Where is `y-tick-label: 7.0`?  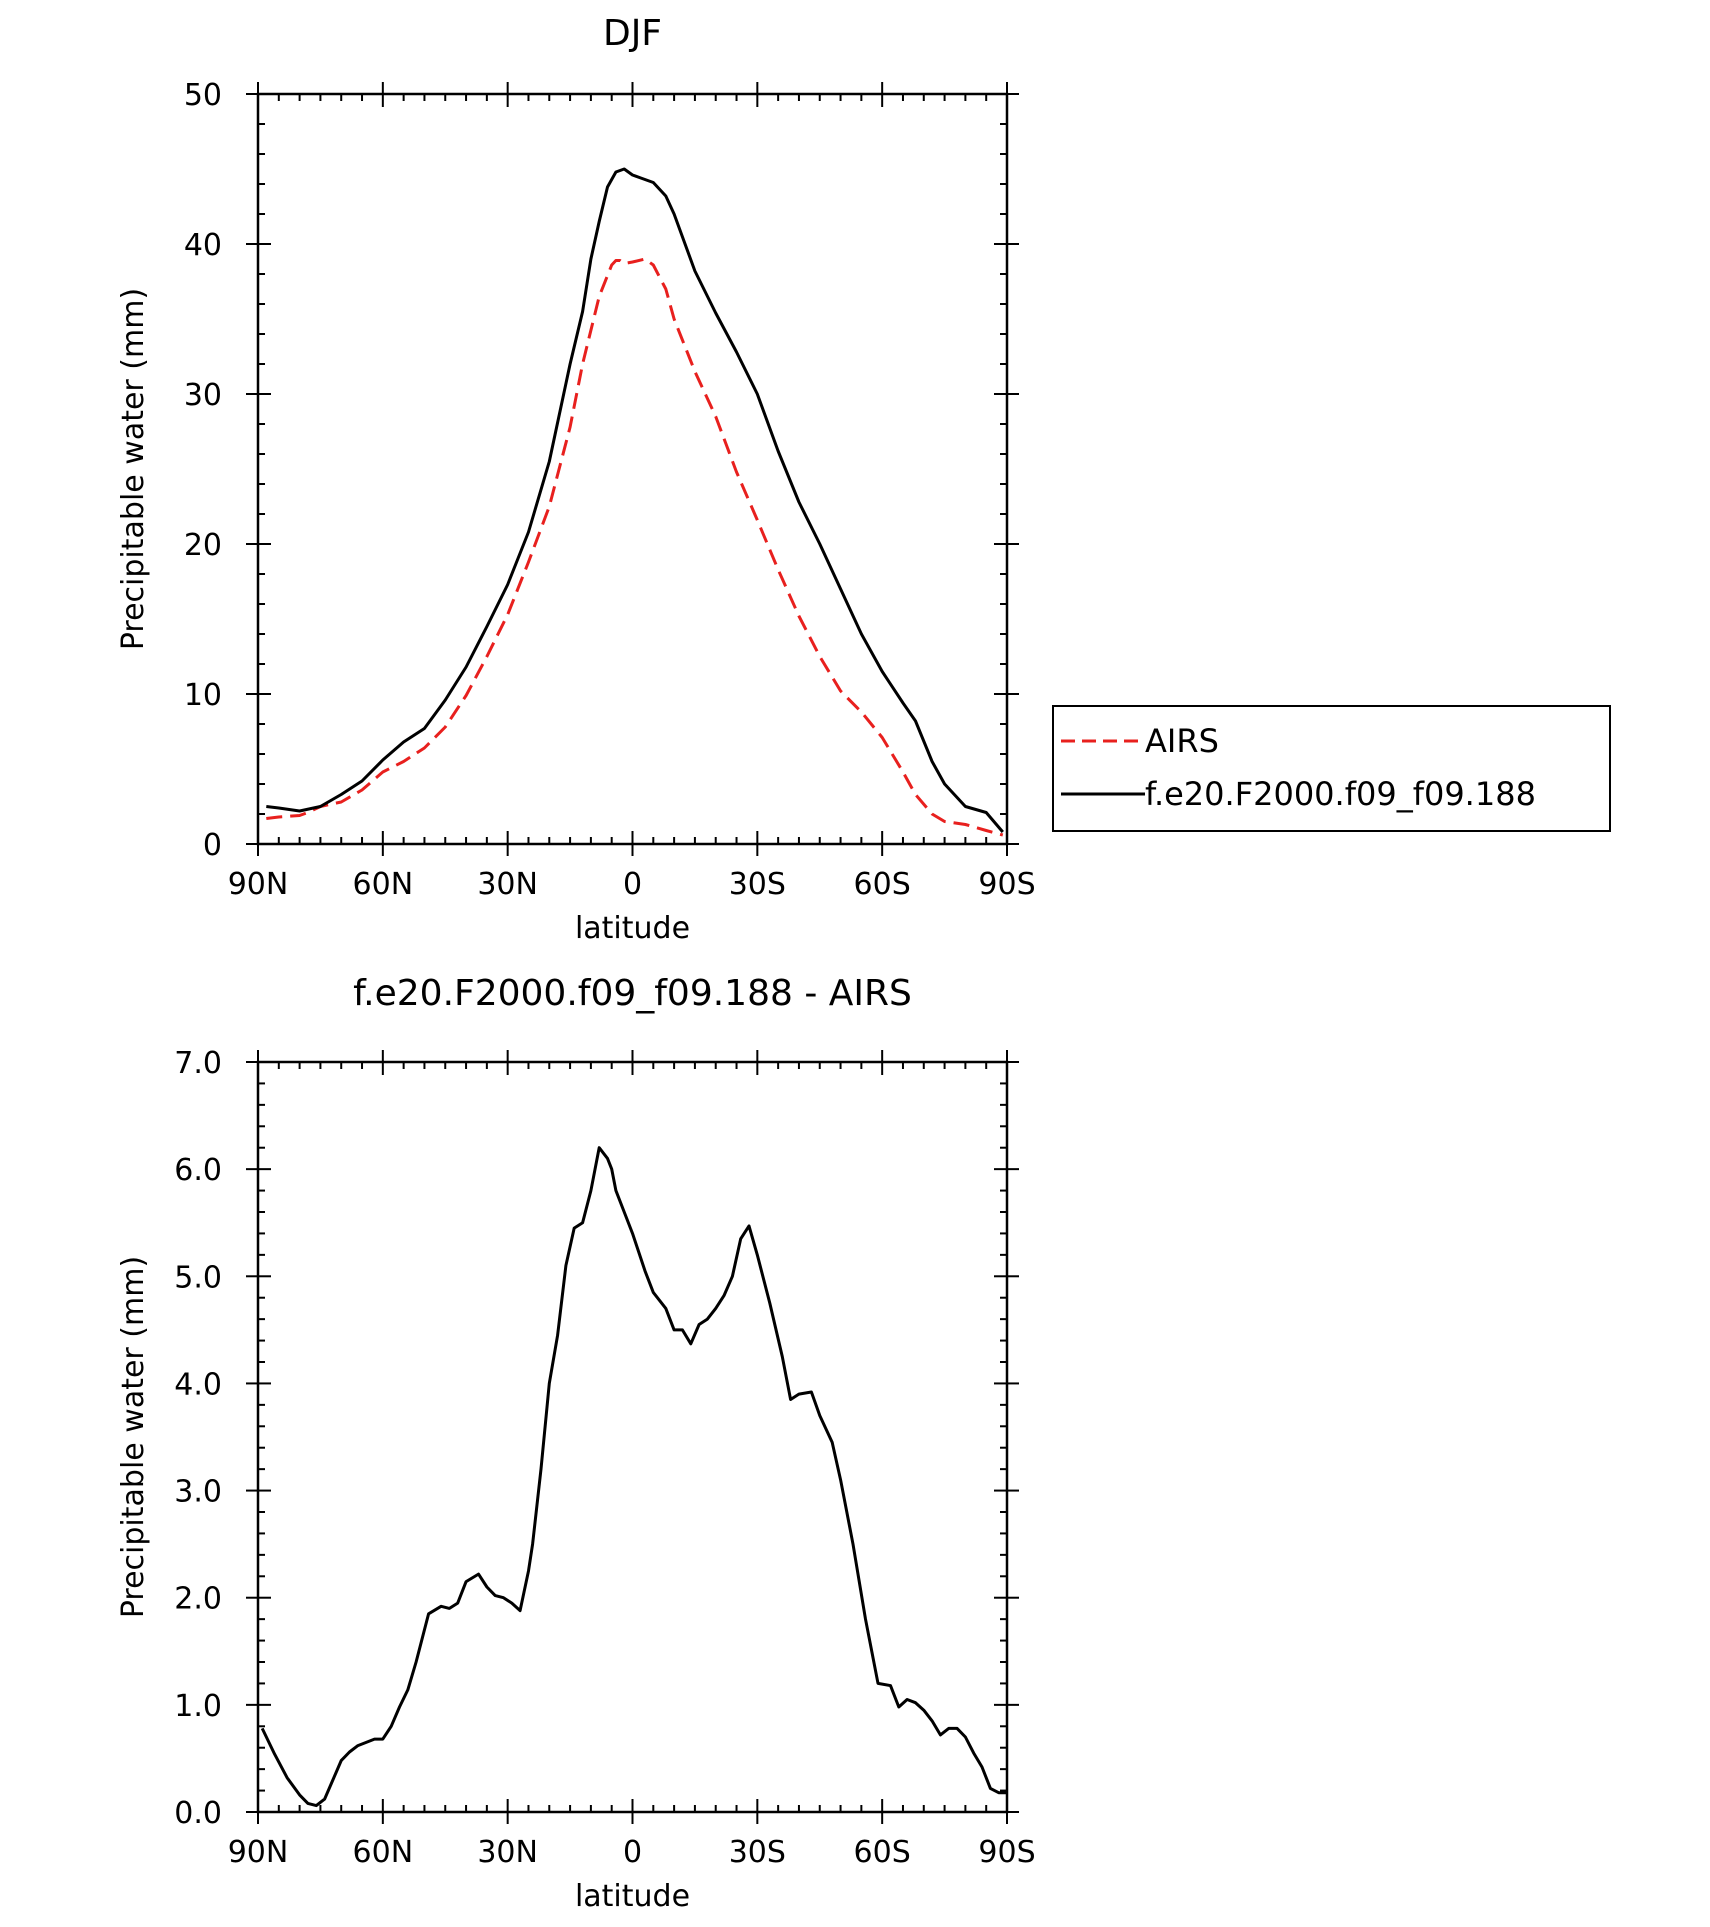
y-tick-label: 7.0 is located at coordinates (198, 1063).